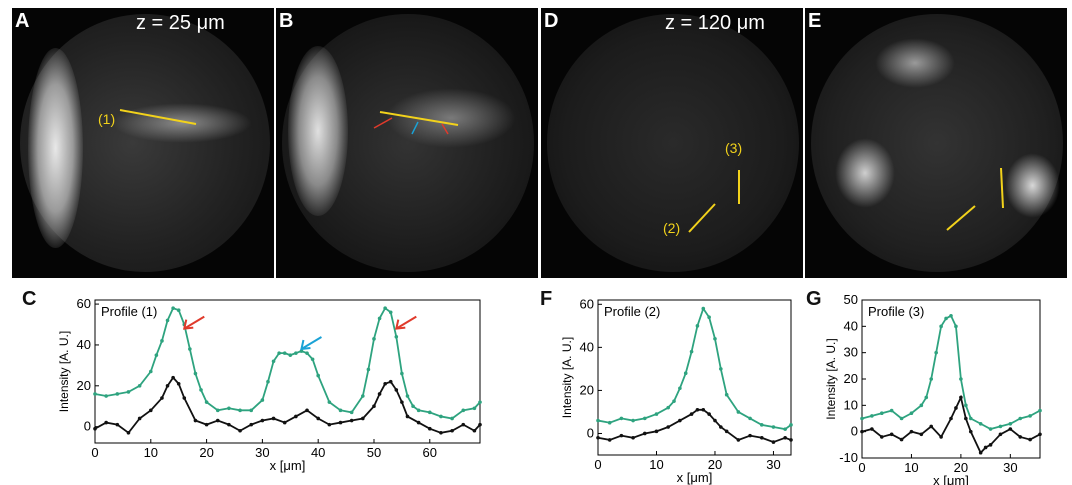 This screenshot has width=1072, height=485. I want to click on bright-vessel-b, so click(318, 131).